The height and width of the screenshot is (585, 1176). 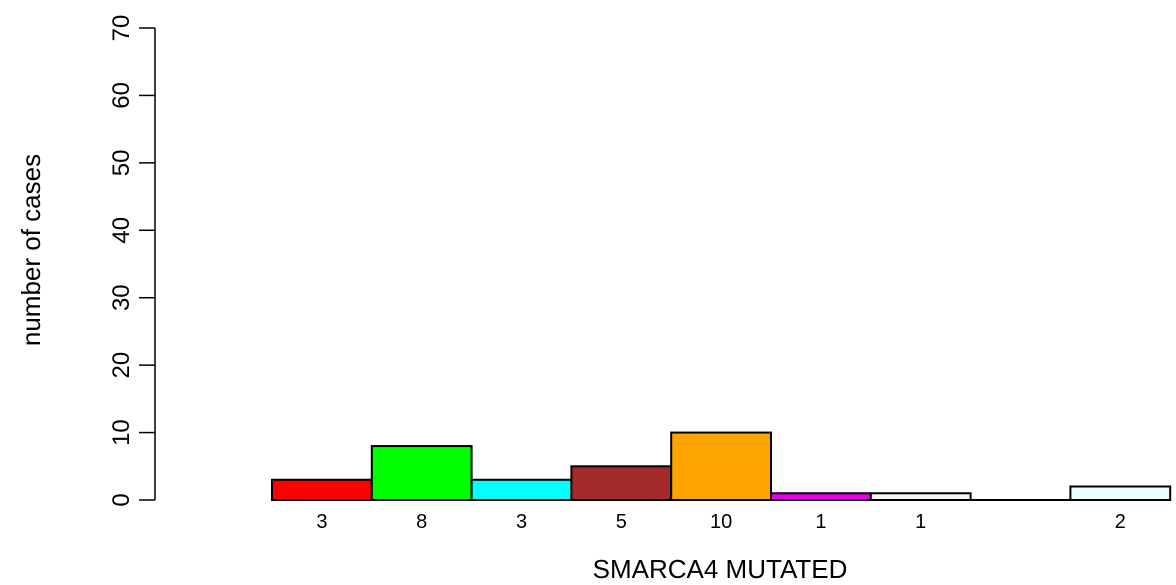 I want to click on y-tick-label: 0, so click(x=121, y=499).